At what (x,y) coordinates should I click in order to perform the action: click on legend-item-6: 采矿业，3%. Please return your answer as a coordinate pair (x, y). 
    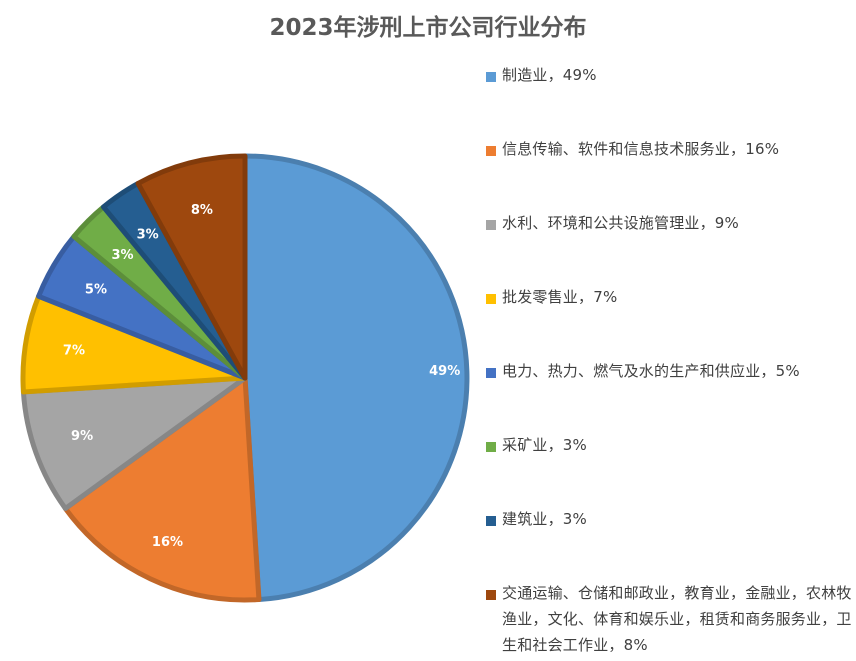
    Looking at the image, I should click on (670, 447).